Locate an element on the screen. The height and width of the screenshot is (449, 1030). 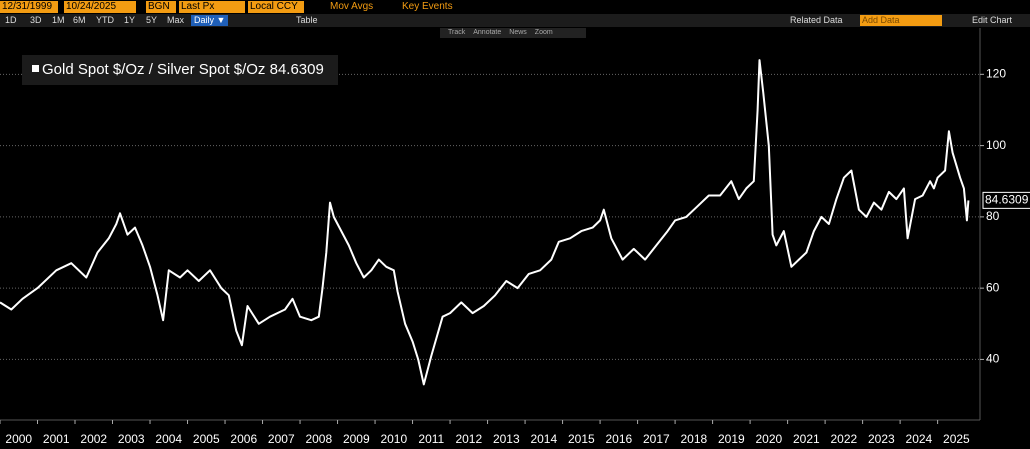
x-tick-label: 2003 is located at coordinates (131, 439).